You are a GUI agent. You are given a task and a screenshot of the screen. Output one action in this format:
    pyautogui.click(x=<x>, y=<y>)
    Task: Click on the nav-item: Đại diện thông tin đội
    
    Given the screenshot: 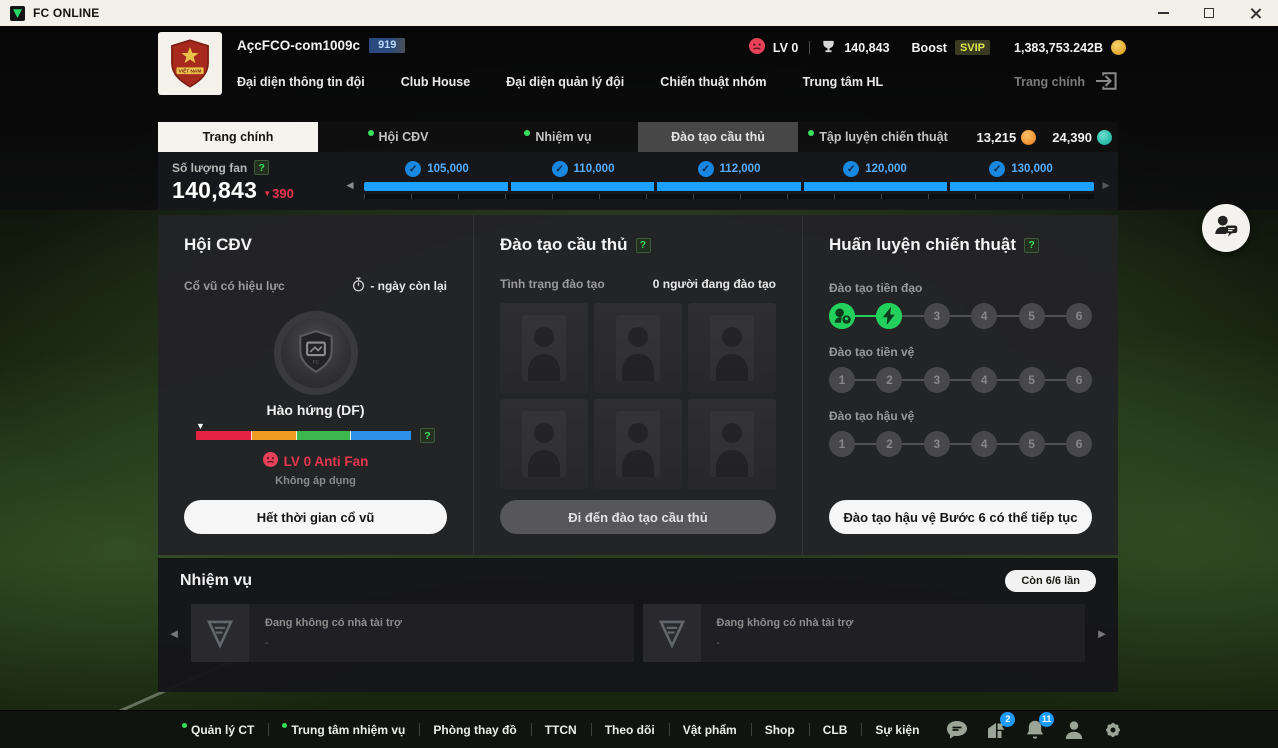 What is the action you would take?
    pyautogui.click(x=301, y=82)
    